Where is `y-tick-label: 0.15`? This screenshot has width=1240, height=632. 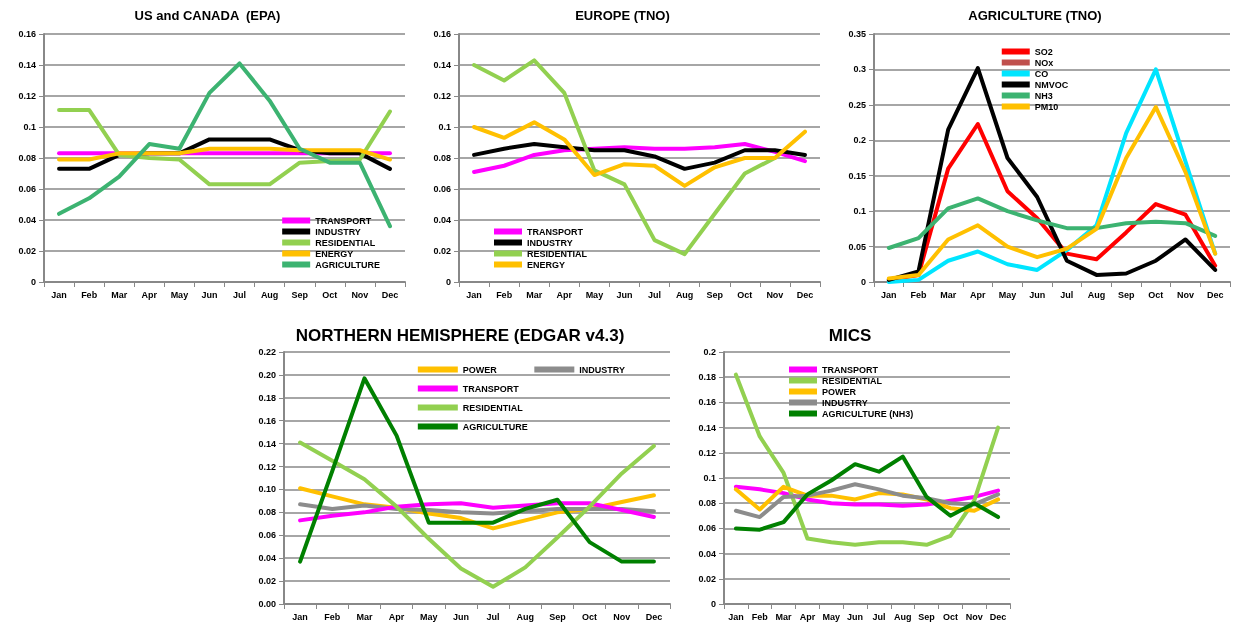
y-tick-label: 0.15 is located at coordinates (857, 175).